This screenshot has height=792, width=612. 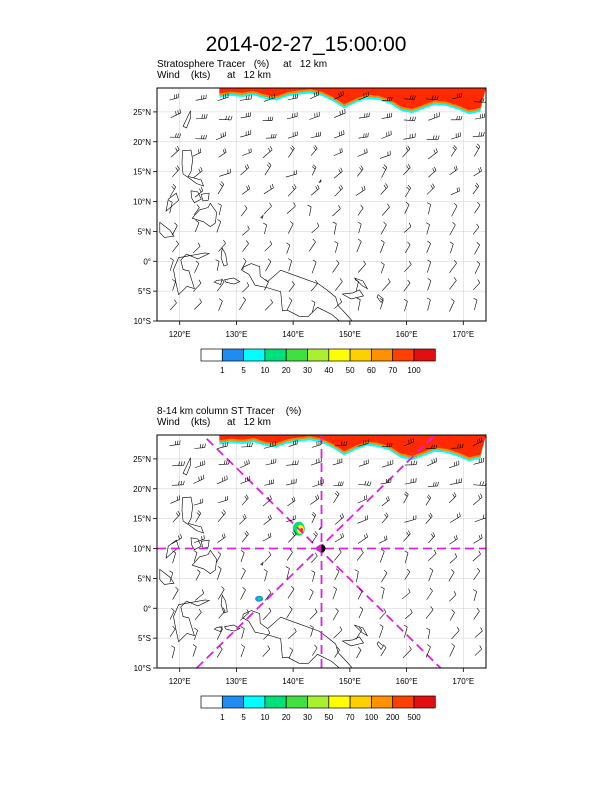 What do you see at coordinates (286, 717) in the screenshot?
I see `legend-label: 20` at bounding box center [286, 717].